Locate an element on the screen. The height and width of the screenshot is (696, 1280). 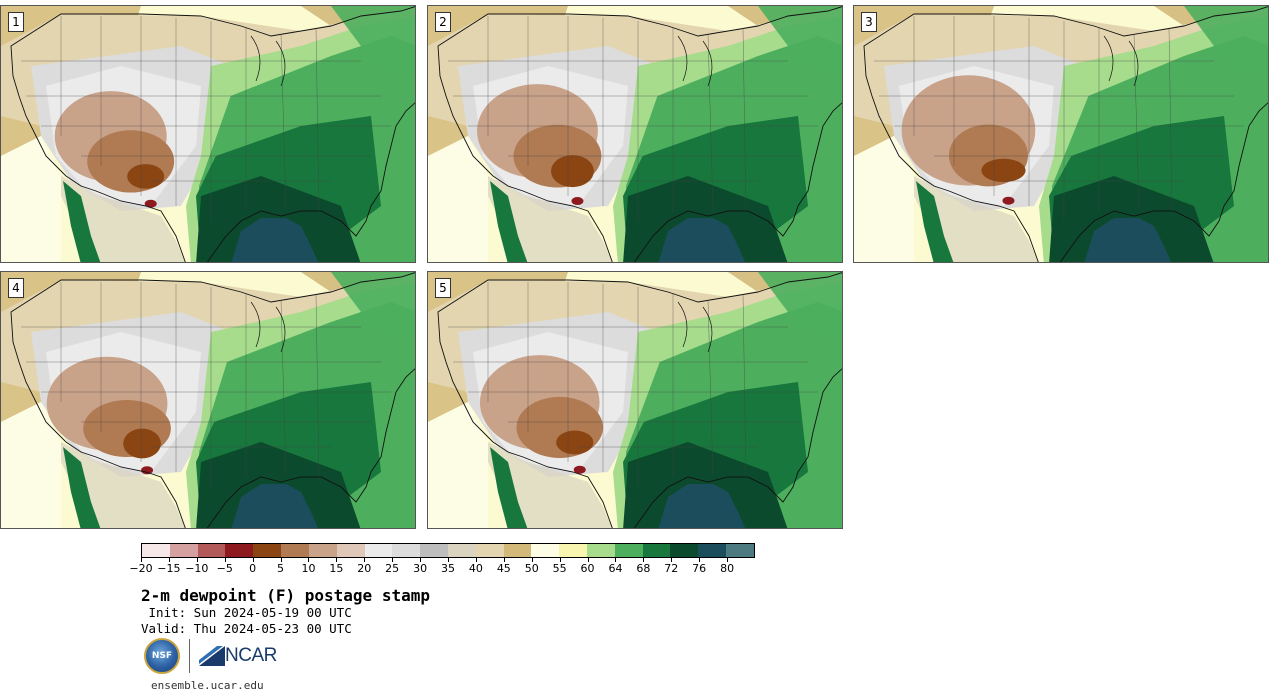
colorbar-tick-label: 35 is located at coordinates (448, 568).